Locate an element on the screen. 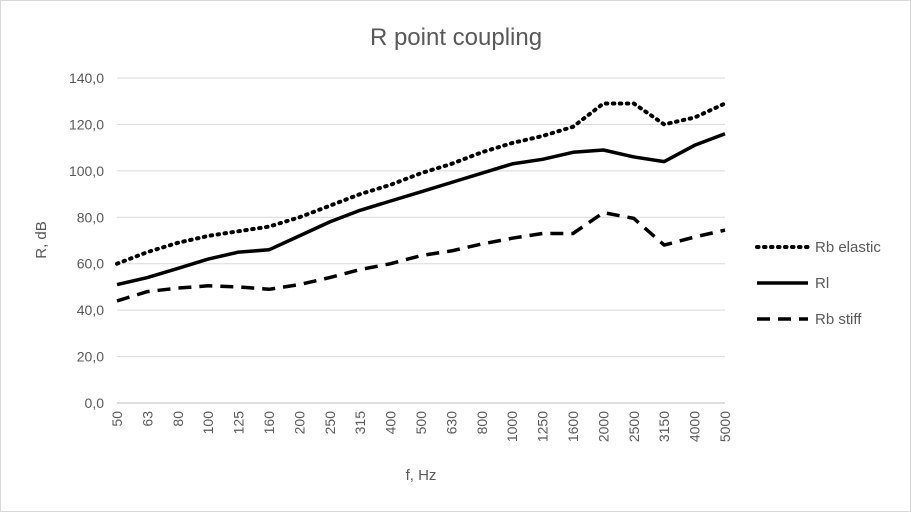 The image size is (911, 512). x-tick-label: 100 is located at coordinates (208, 423).